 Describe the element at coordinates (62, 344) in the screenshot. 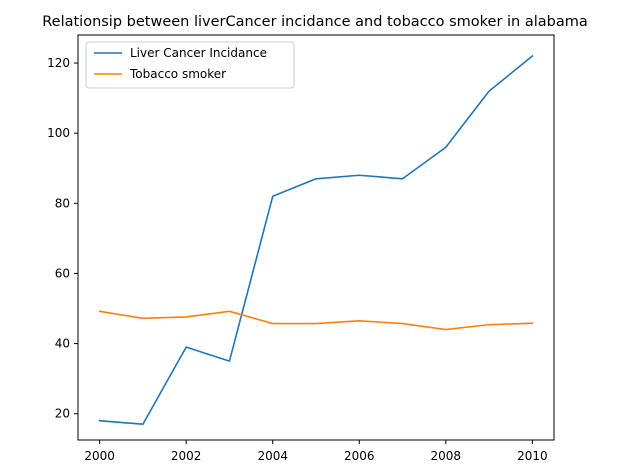

I see `y-tick-label: 40` at that location.